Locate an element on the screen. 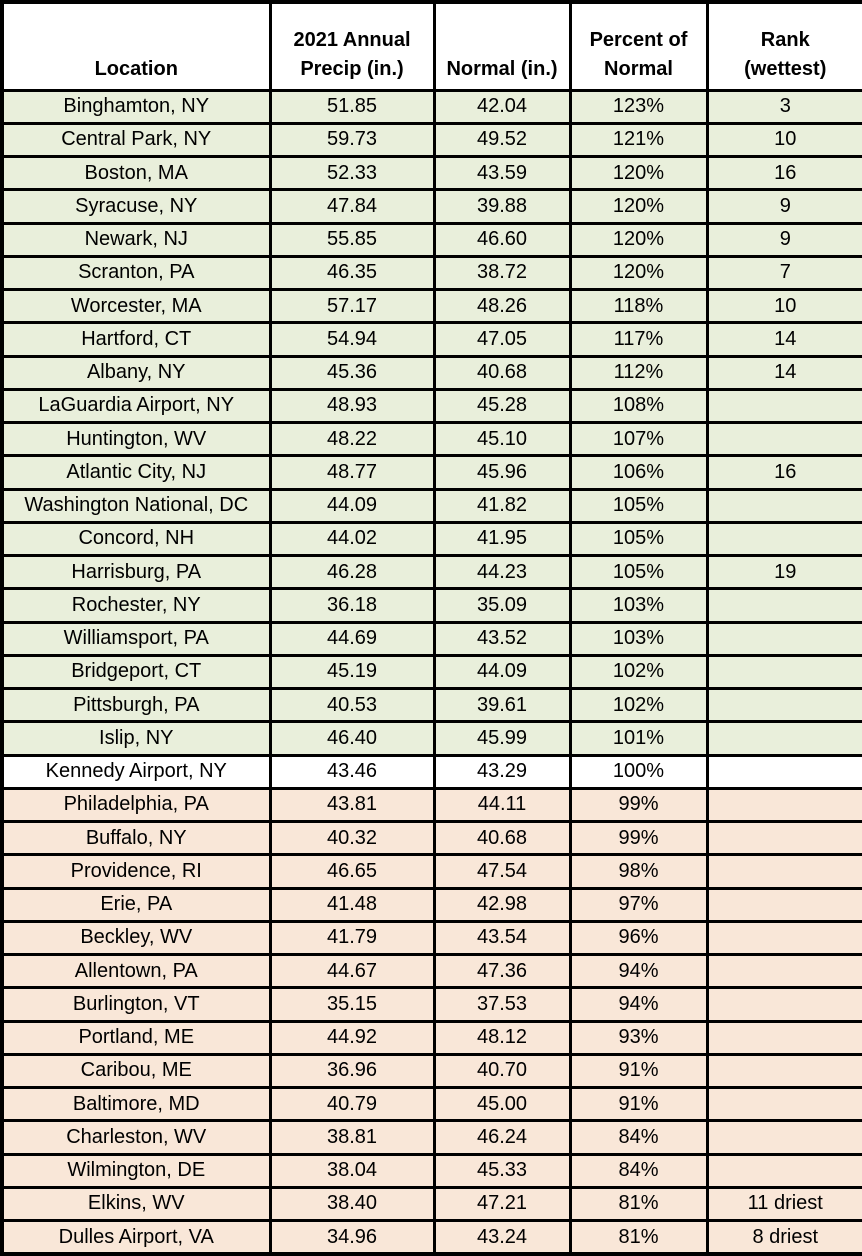 This screenshot has height=1256, width=862. cell-rank: 8 driest is located at coordinates (783, 1237).